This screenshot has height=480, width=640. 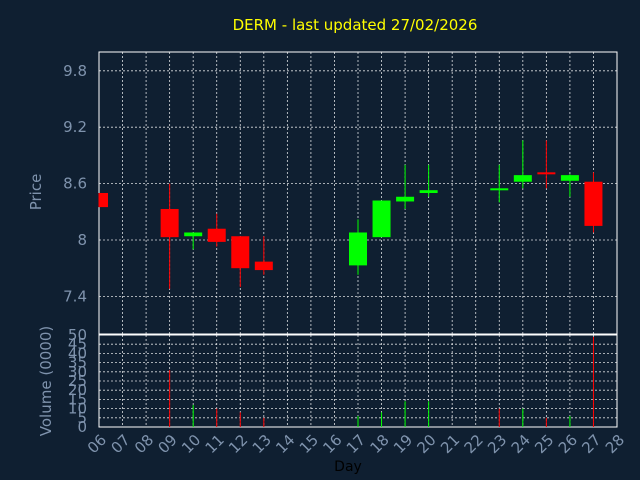 What do you see at coordinates (77, 390) in the screenshot?
I see `volume-tick-label: 20` at bounding box center [77, 390].